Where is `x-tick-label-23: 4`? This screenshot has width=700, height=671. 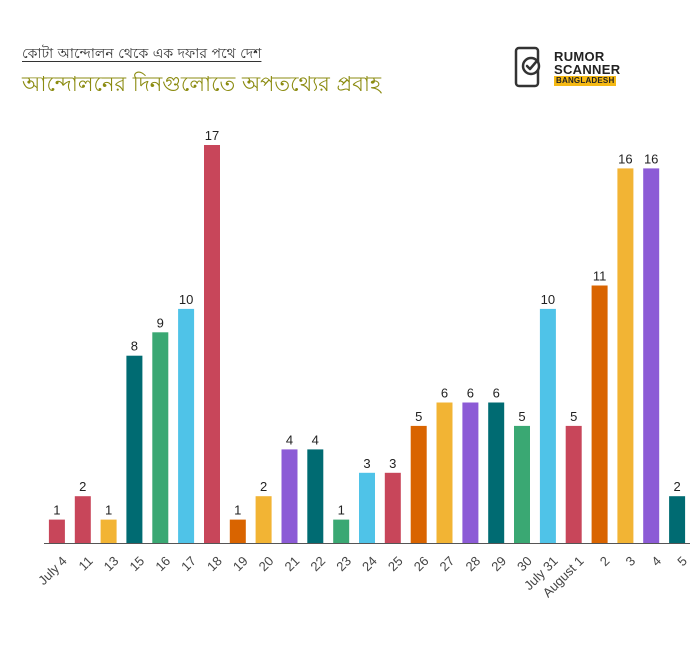 x-tick-label-23: 4 is located at coordinates (656, 561).